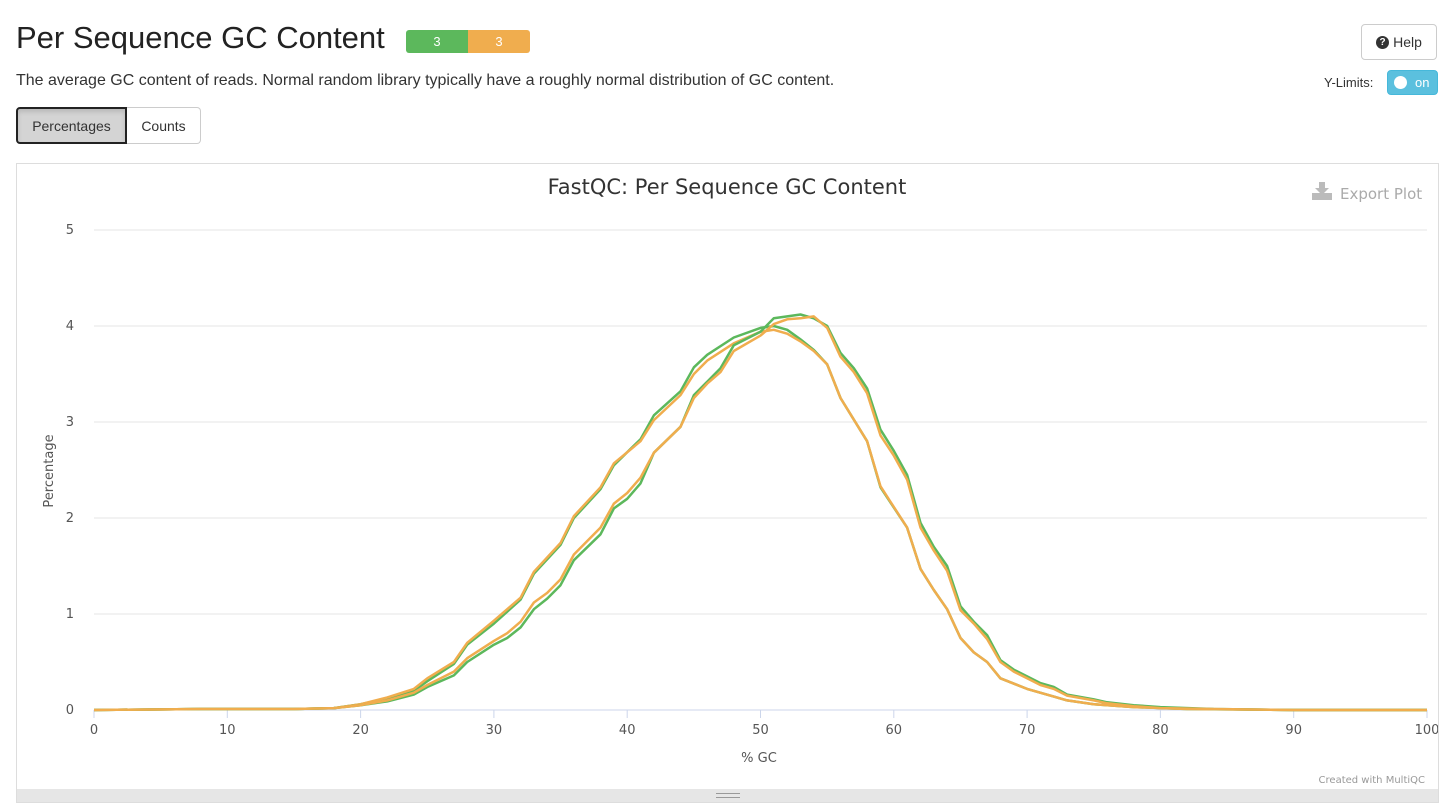 The width and height of the screenshot is (1449, 807). Describe the element at coordinates (70, 614) in the screenshot. I see `y-tick-label: 1` at that location.